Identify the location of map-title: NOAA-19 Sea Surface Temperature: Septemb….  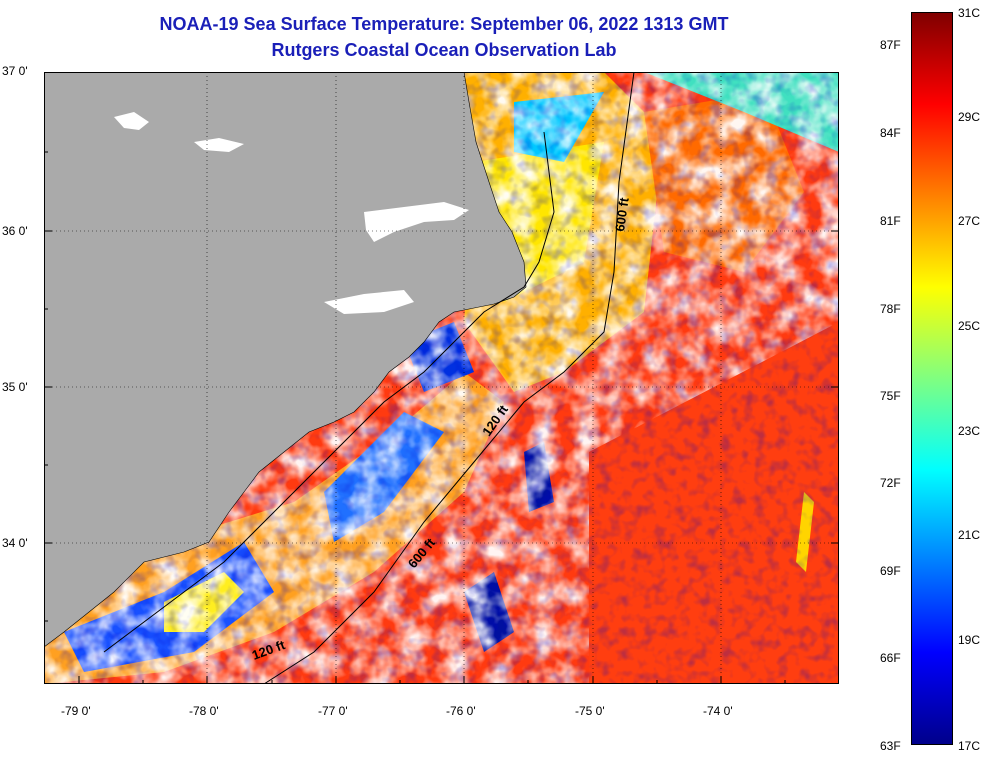
(444, 24).